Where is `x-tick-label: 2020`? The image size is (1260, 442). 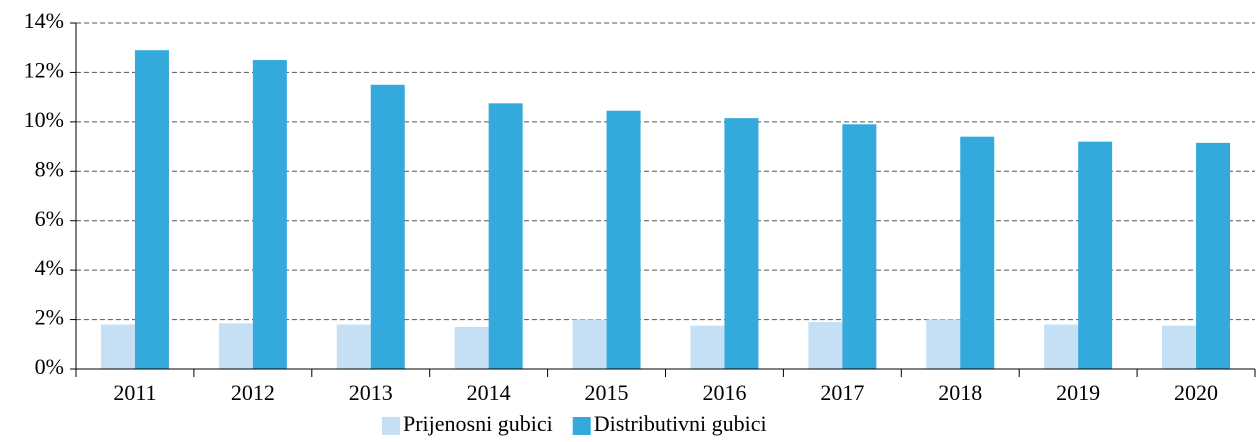 x-tick-label: 2020 is located at coordinates (1196, 392).